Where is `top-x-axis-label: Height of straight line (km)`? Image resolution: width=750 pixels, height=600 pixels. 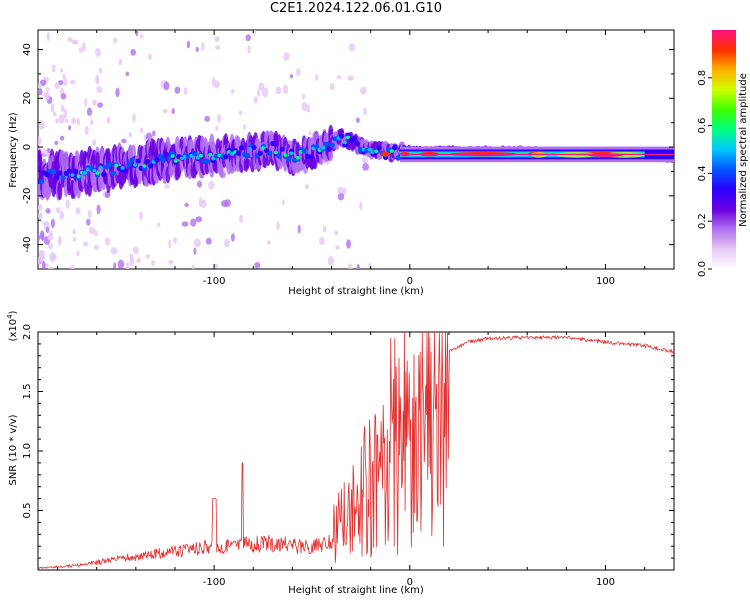 top-x-axis-label: Height of straight line (km) is located at coordinates (356, 291).